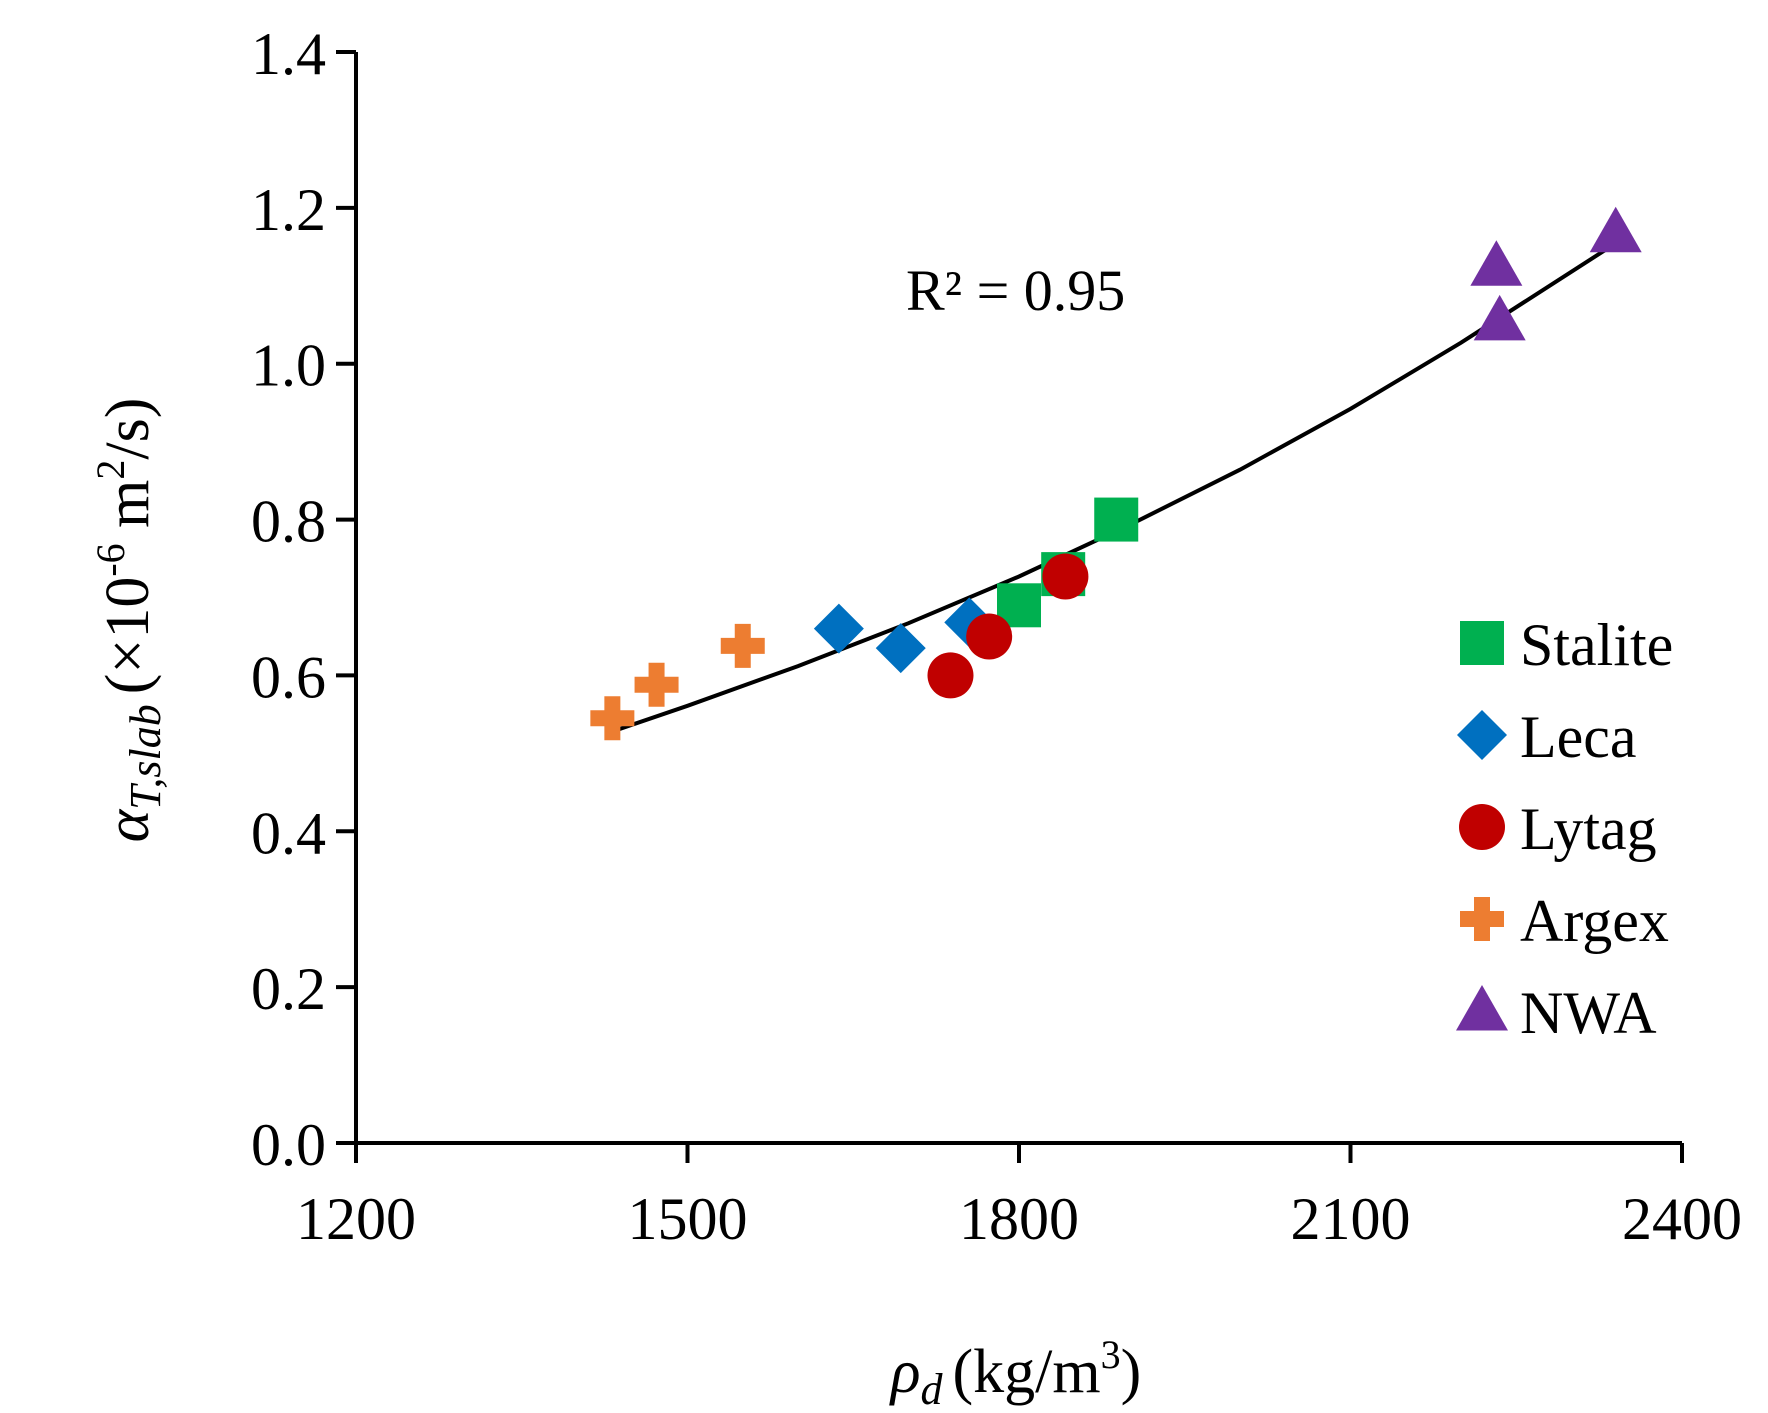 This screenshot has width=1768, height=1413. What do you see at coordinates (1015, 290) in the screenshot?
I see `r-squared-annotation: R² = 0.95` at bounding box center [1015, 290].